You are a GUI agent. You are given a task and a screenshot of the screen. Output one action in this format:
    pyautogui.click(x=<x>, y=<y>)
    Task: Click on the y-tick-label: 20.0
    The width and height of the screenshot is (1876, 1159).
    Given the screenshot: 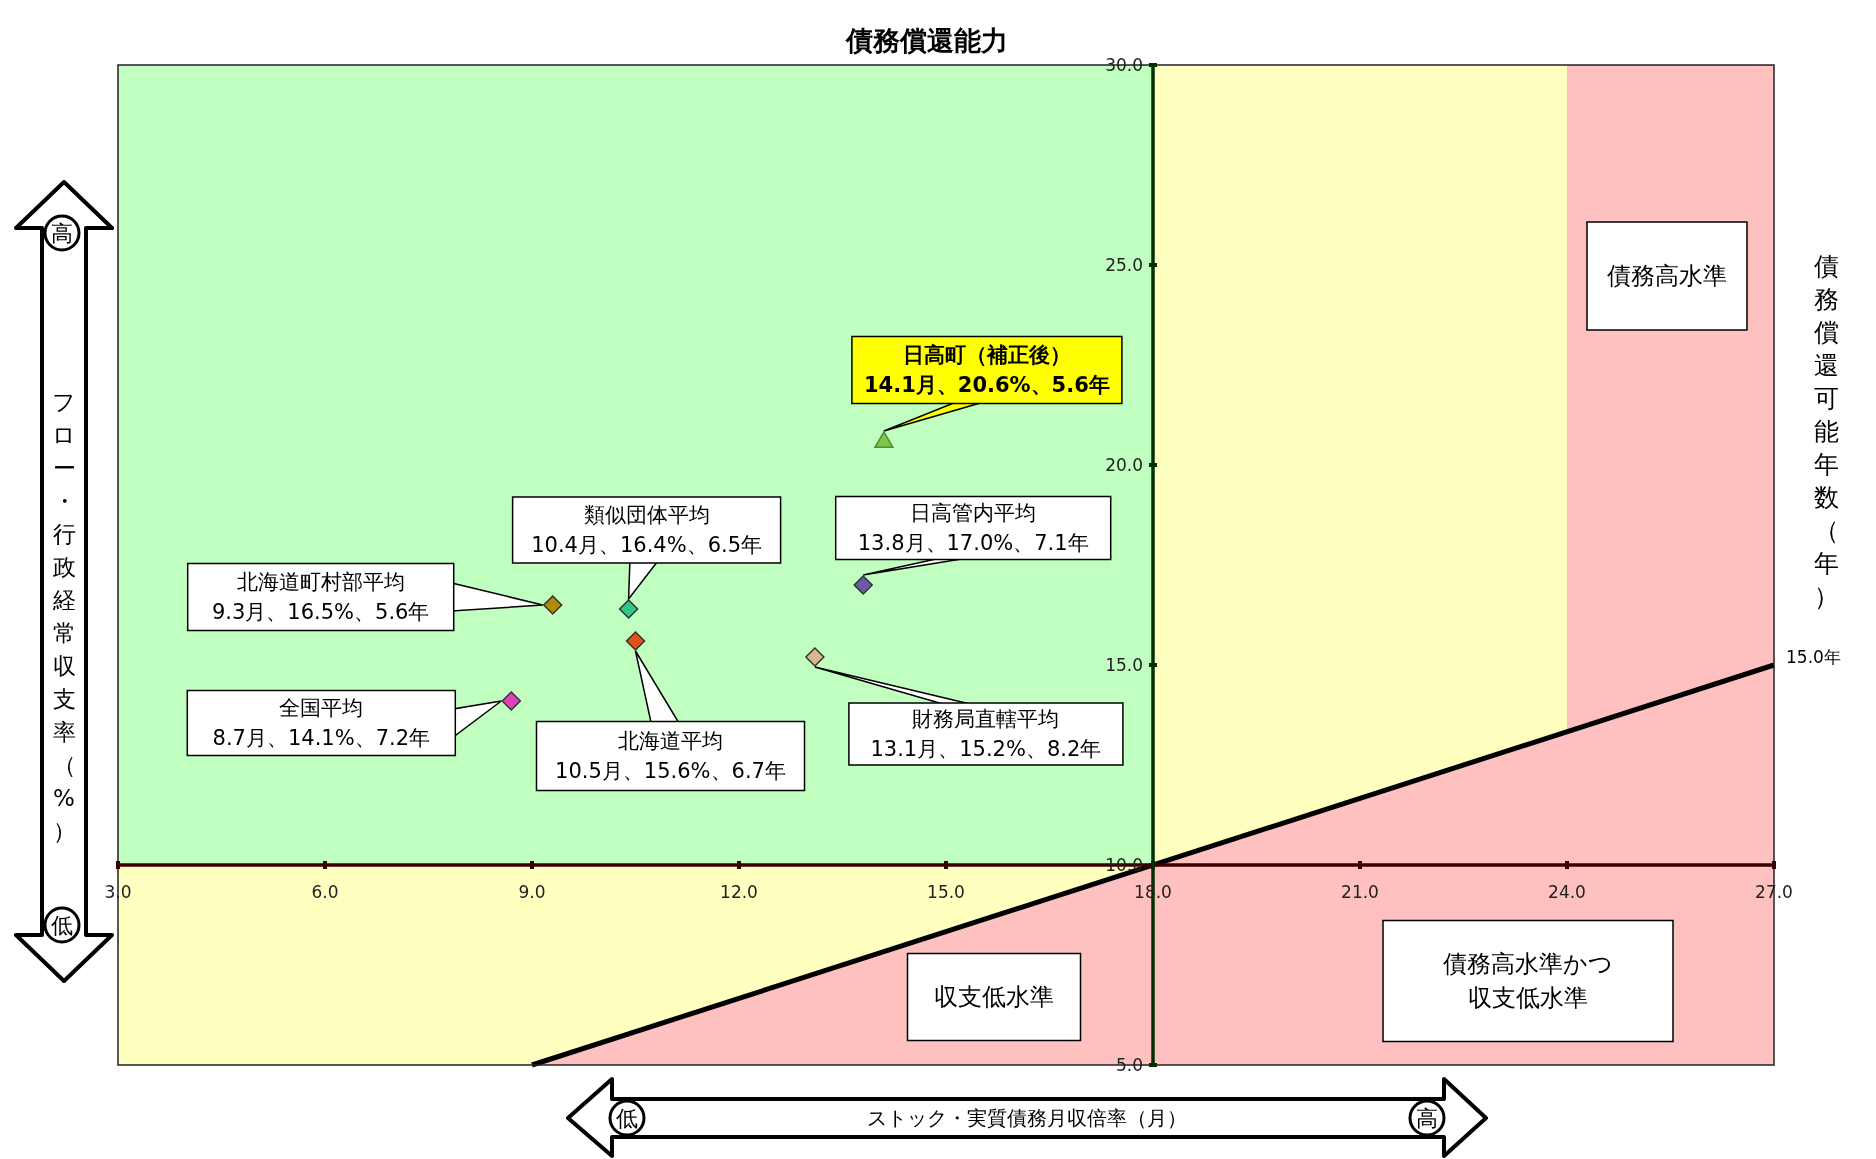 What is the action you would take?
    pyautogui.click(x=1124, y=465)
    